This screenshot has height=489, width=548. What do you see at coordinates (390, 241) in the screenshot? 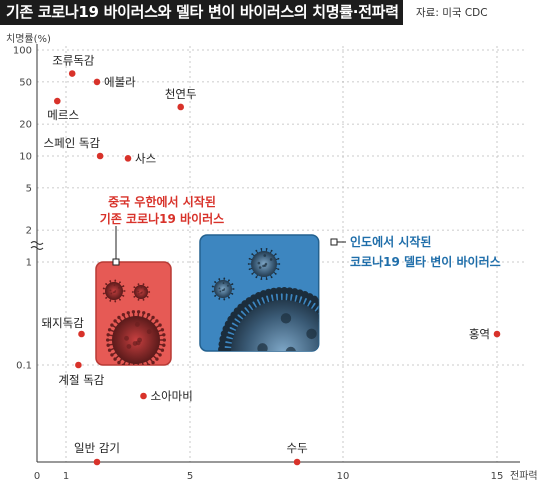
I see `callout-delta-line1: 인도에서 시작된` at bounding box center [390, 241].